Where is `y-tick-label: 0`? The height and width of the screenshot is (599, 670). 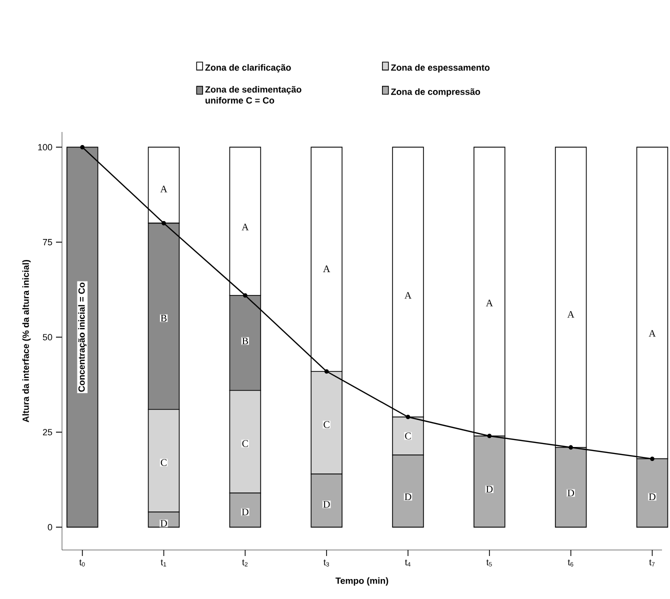
y-tick-label: 0 is located at coordinates (50, 527).